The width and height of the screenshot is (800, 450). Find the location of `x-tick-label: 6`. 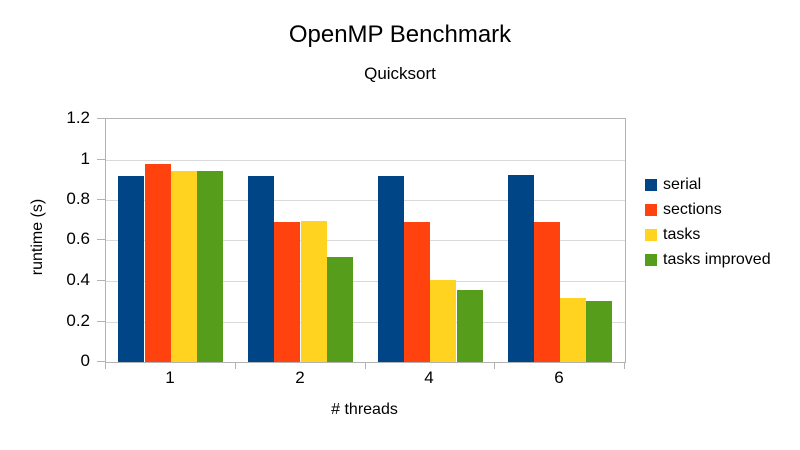

x-tick-label: 6 is located at coordinates (559, 377).